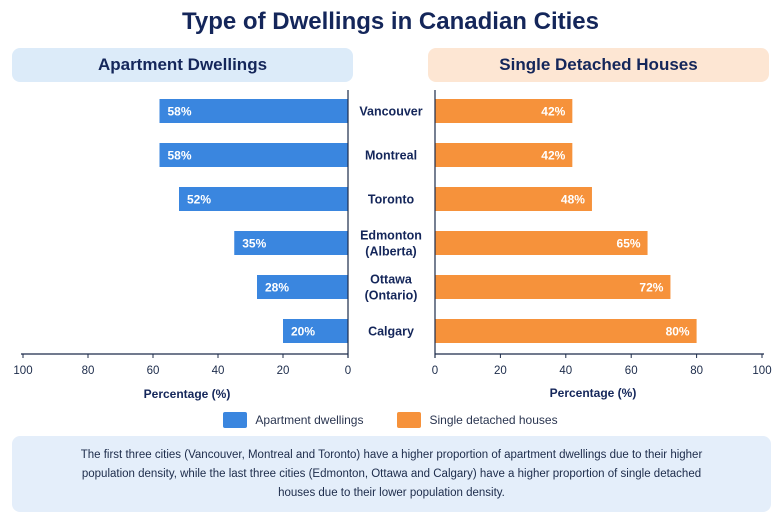 The width and height of the screenshot is (781, 521). What do you see at coordinates (303, 332) in the screenshot?
I see `apartment-bar-label: 20%` at bounding box center [303, 332].